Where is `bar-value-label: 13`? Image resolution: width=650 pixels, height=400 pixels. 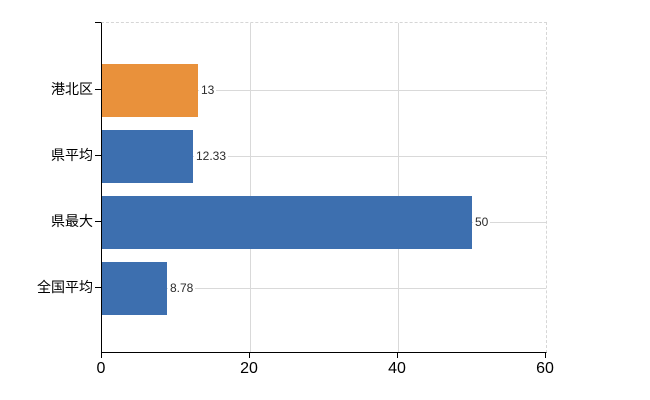
bar-value-label: 13 is located at coordinates (208, 90).